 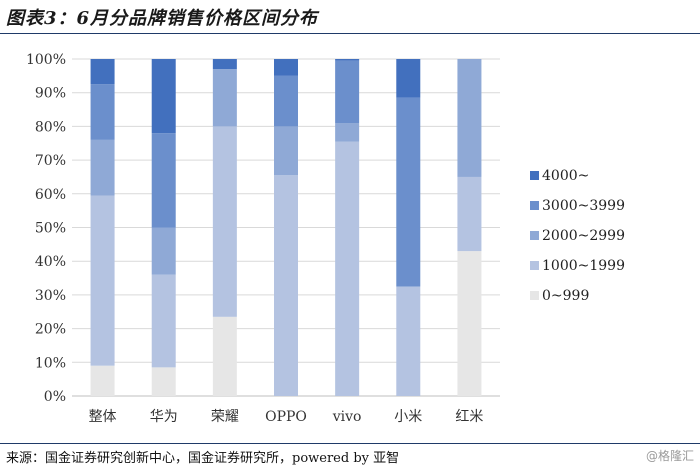 What do you see at coordinates (164, 417) in the screenshot?
I see `x-tick-label: 华为` at bounding box center [164, 417].